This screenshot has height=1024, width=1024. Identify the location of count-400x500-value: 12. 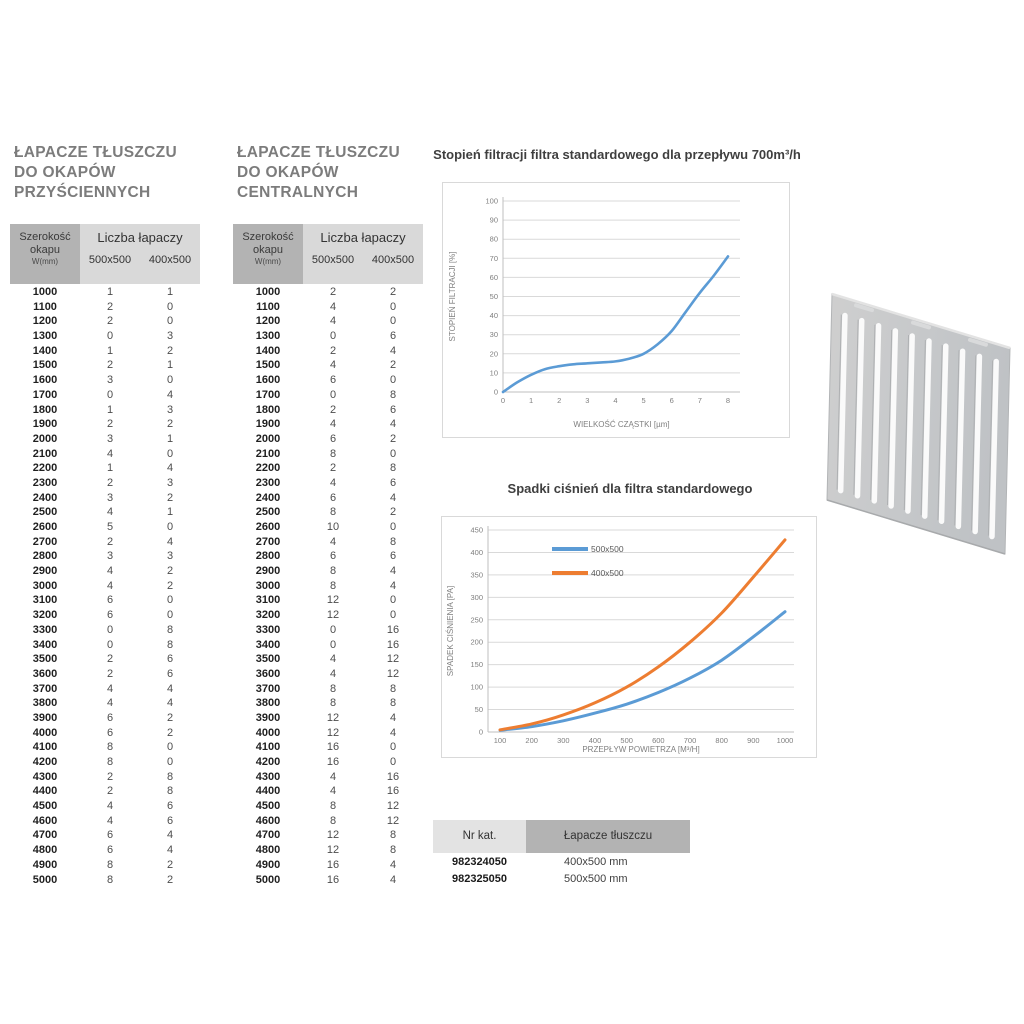
(393, 806).